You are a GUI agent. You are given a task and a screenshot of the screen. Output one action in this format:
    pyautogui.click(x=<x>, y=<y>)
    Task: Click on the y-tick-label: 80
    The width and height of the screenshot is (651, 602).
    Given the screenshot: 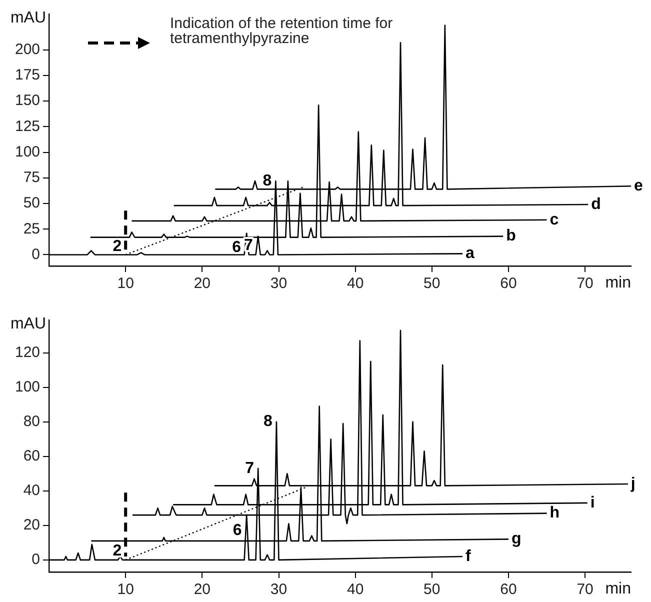 What is the action you would take?
    pyautogui.click(x=31, y=421)
    